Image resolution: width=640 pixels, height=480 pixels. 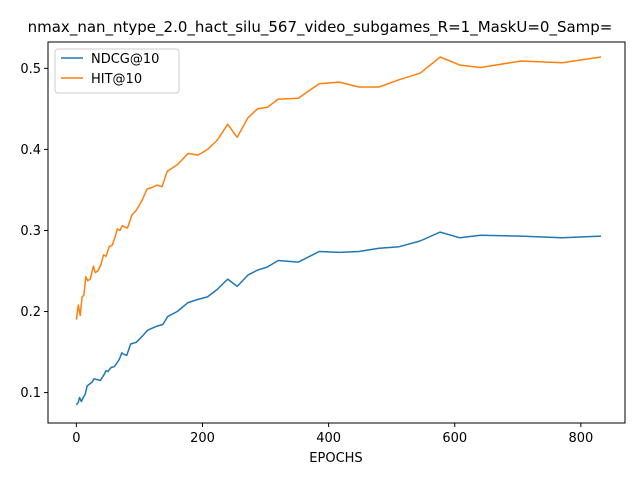 What do you see at coordinates (580, 438) in the screenshot?
I see `x-tick-label: 800` at bounding box center [580, 438].